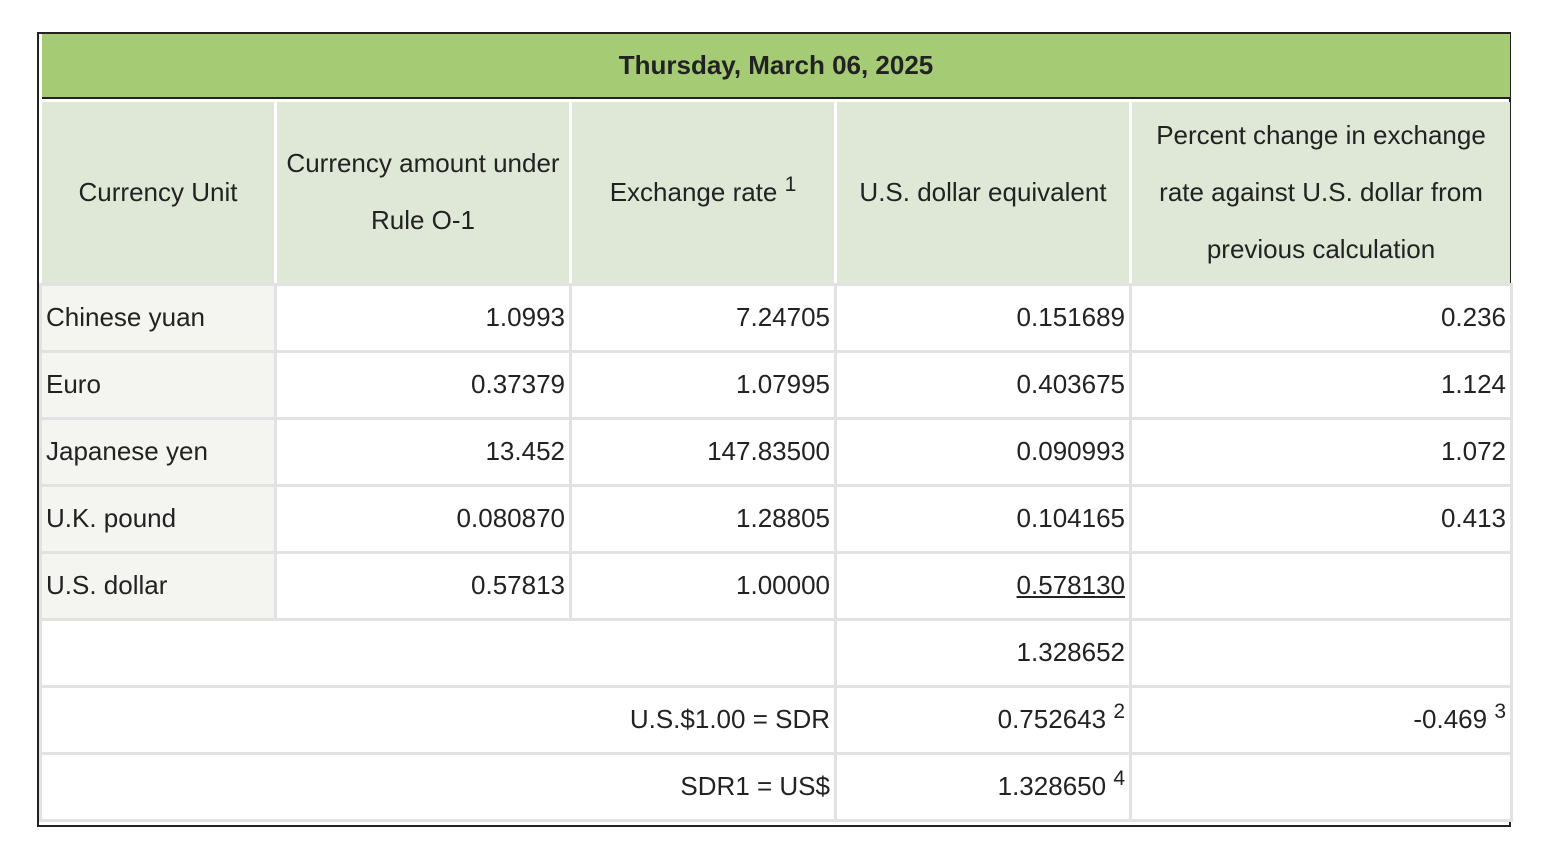 This screenshot has height=844, width=1546. What do you see at coordinates (703, 384) in the screenshot?
I see `exchange-rate: 1.07995` at bounding box center [703, 384].